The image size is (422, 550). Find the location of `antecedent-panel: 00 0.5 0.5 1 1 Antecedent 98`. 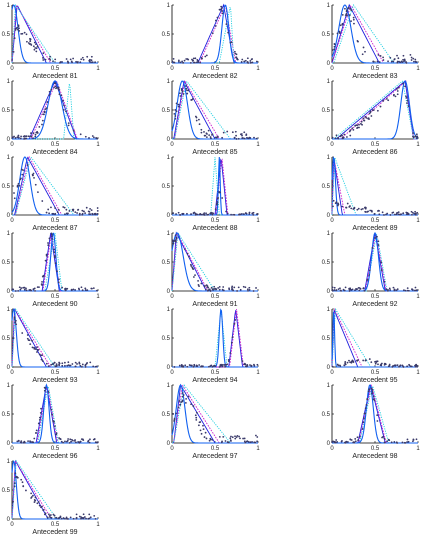

antecedent-panel: 00 0.5 0.5 1 1 Antecedent 98 is located at coordinates (371, 421).